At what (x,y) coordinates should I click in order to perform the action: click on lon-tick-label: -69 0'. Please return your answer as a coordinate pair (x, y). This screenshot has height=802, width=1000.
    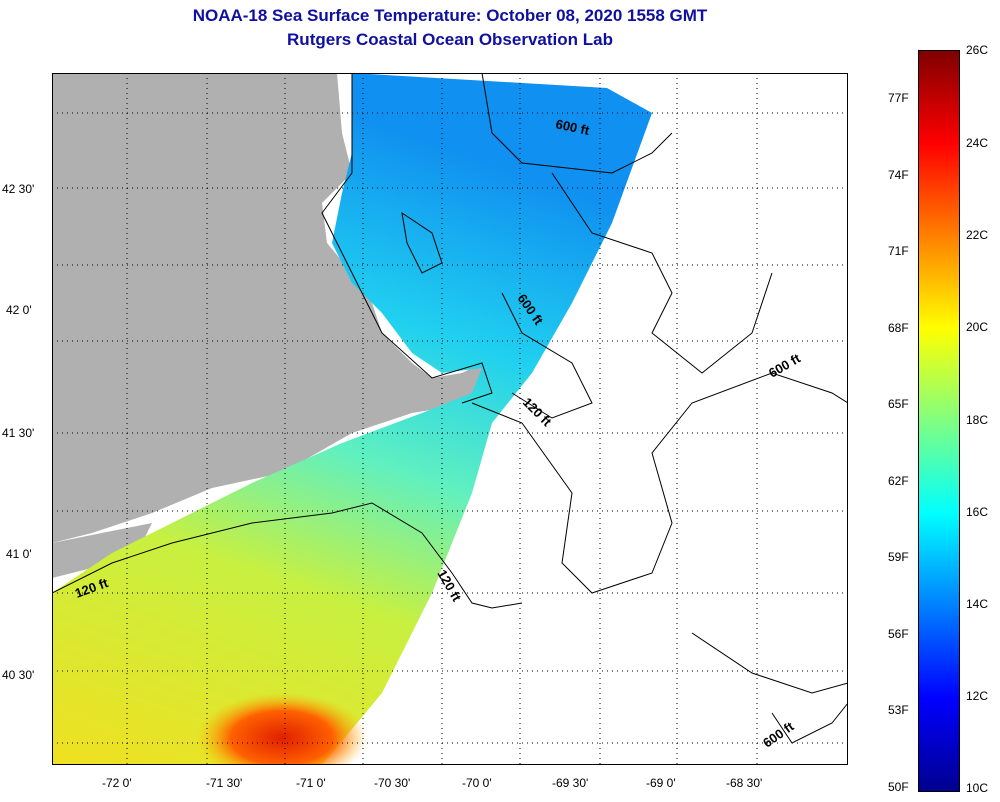
    Looking at the image, I should click on (661, 783).